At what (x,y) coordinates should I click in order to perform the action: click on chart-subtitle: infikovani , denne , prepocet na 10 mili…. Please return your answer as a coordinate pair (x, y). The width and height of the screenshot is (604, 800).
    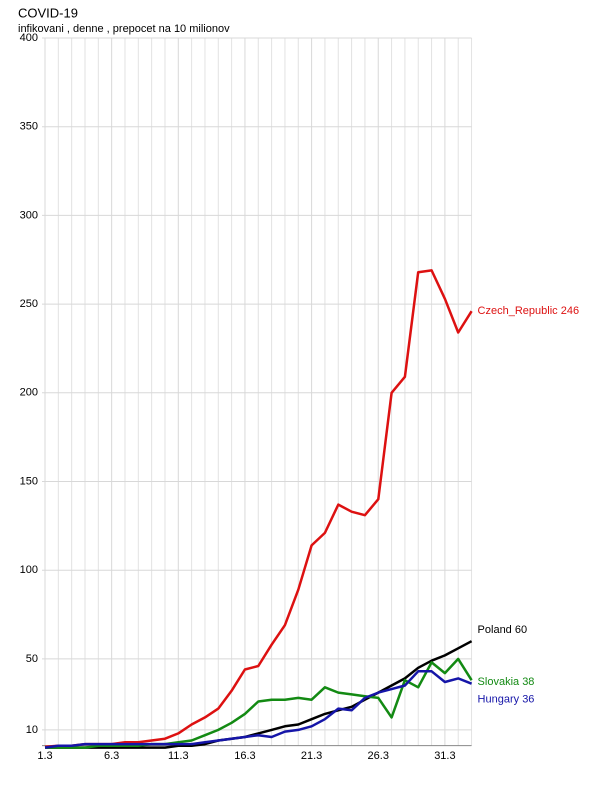
    Looking at the image, I should click on (124, 29).